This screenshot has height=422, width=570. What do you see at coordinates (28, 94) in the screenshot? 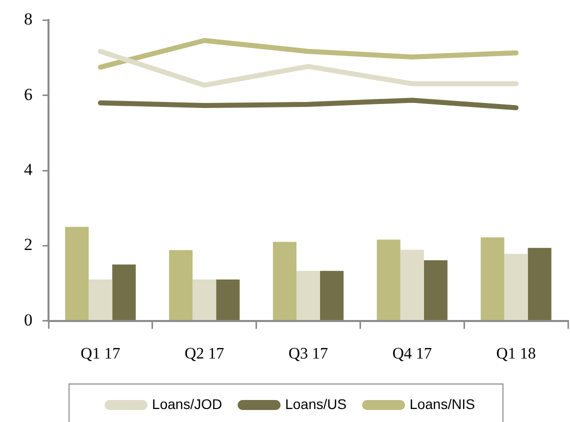
I see `y-tick-label: 6` at bounding box center [28, 94].